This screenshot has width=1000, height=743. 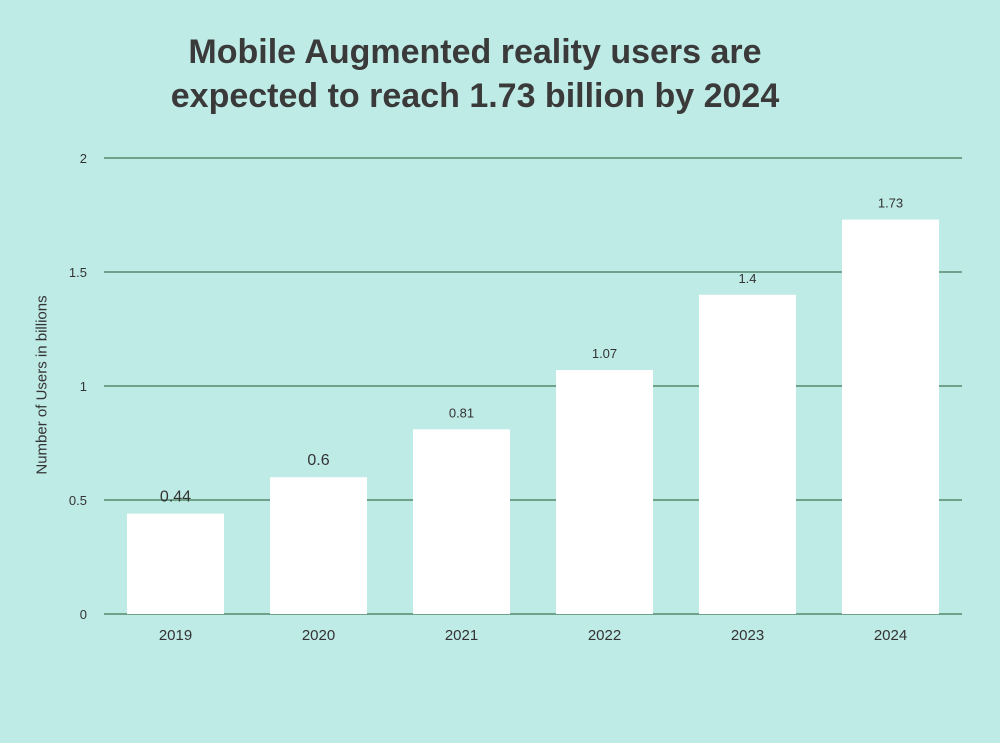 What do you see at coordinates (83, 158) in the screenshot?
I see `y-tick-label: 2` at bounding box center [83, 158].